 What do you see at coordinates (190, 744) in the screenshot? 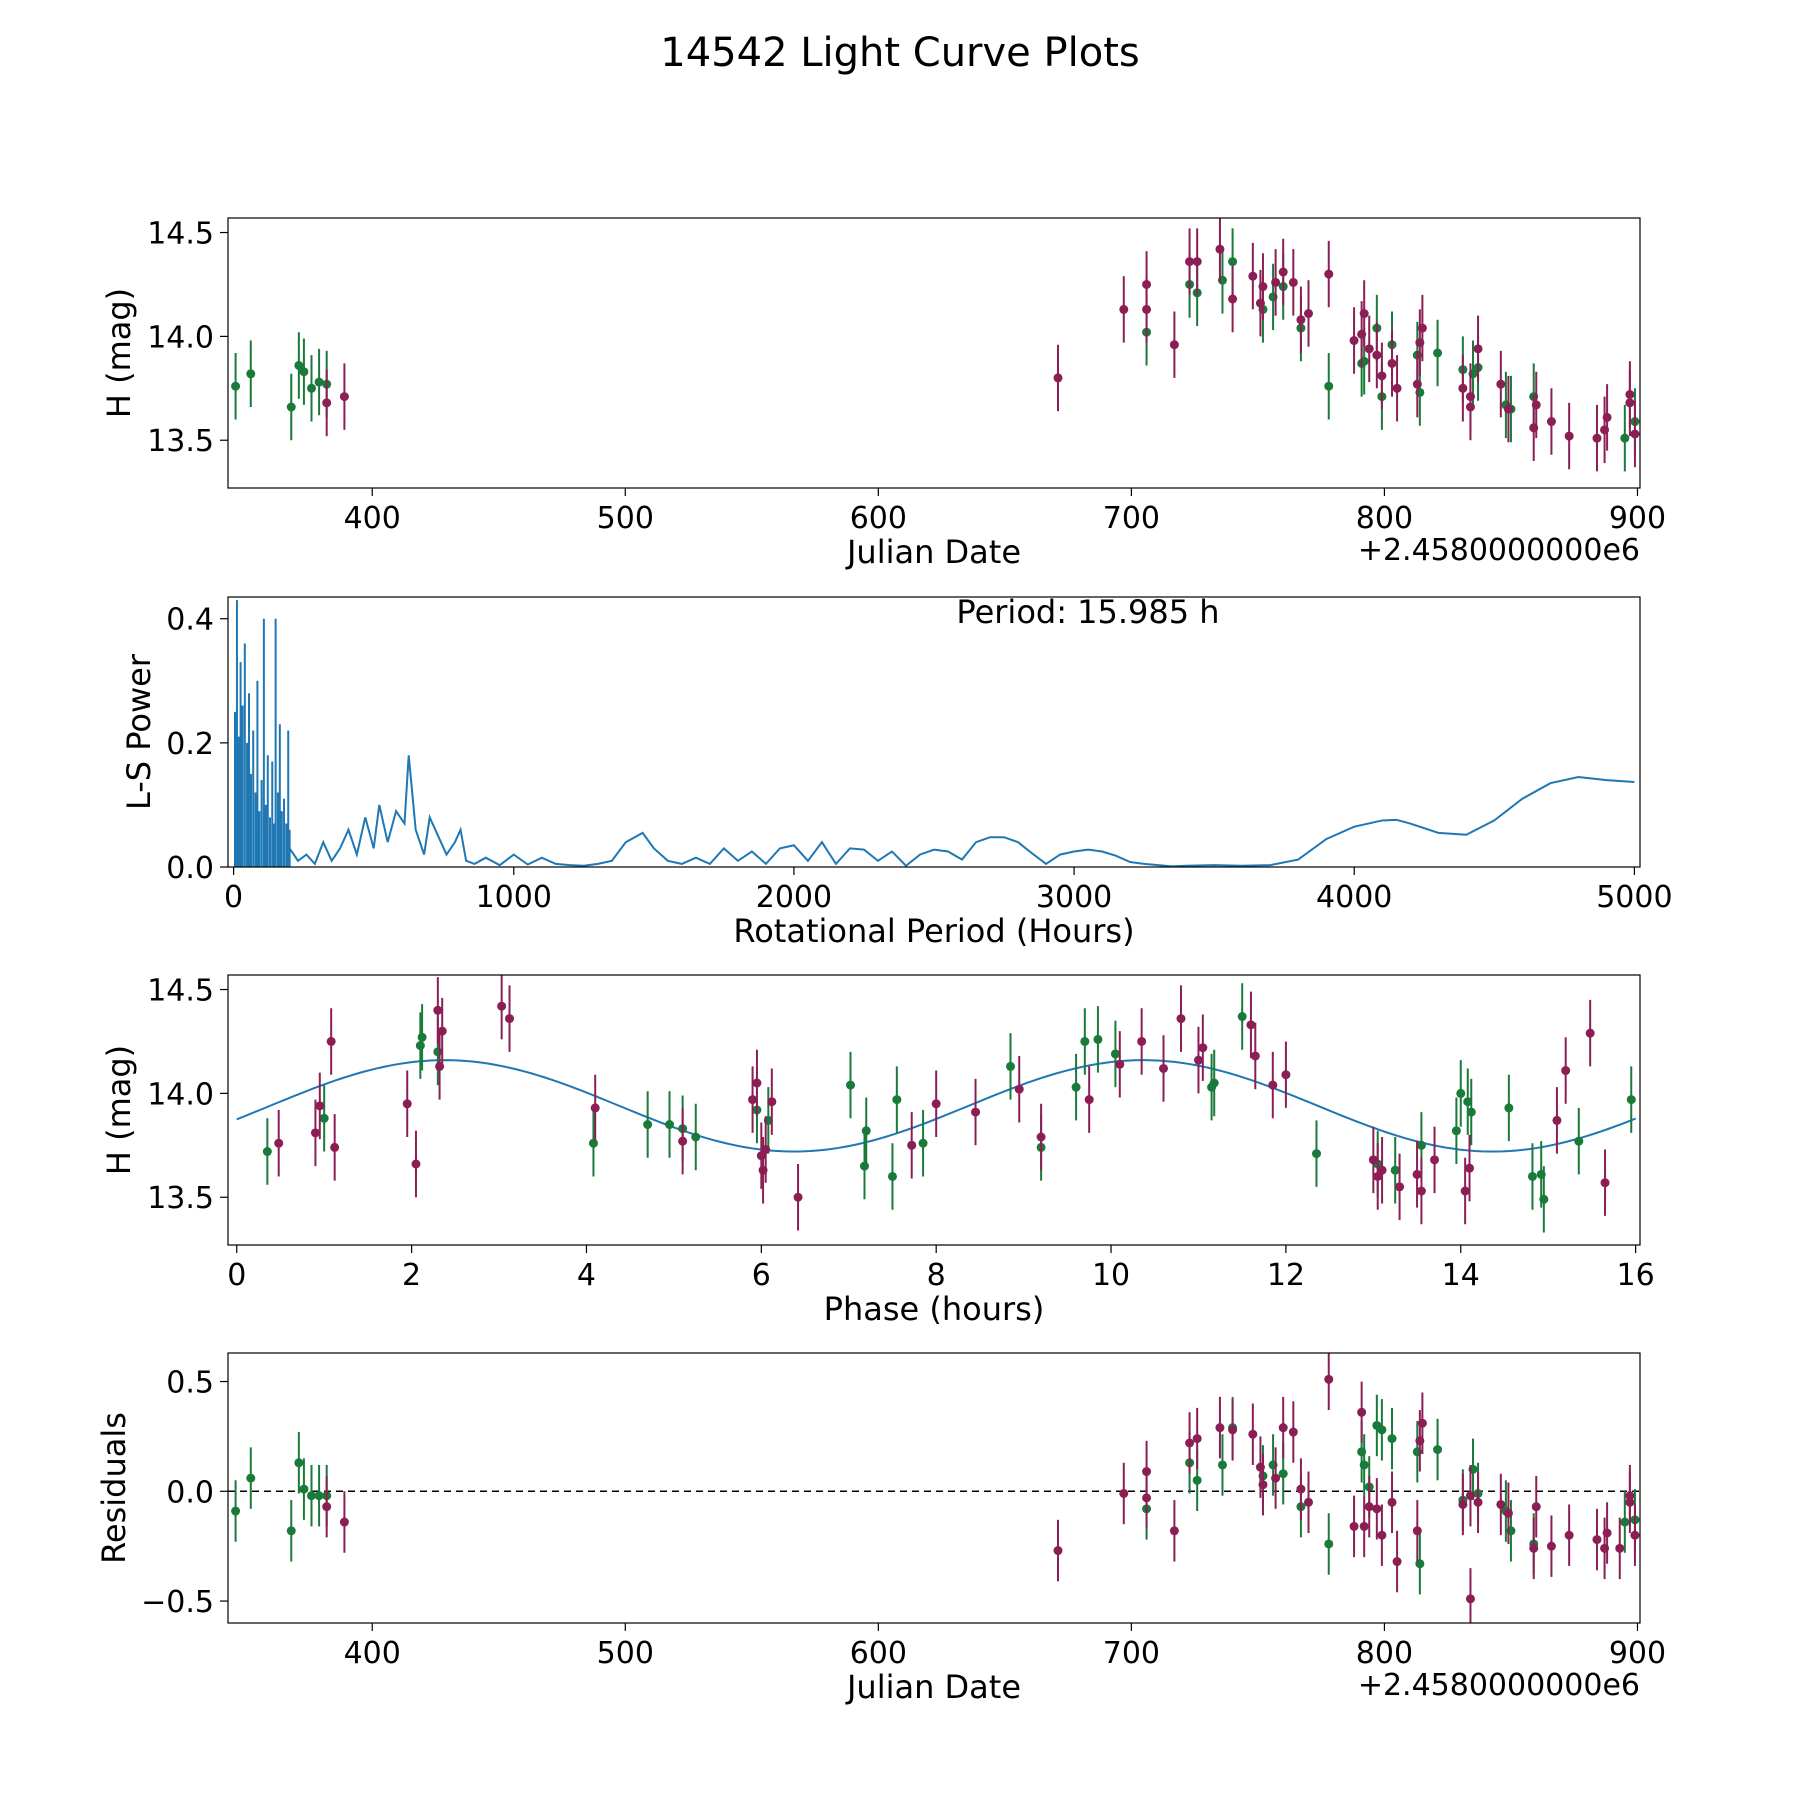
I see `periodogram-ytick-label: 0.2` at bounding box center [190, 744].